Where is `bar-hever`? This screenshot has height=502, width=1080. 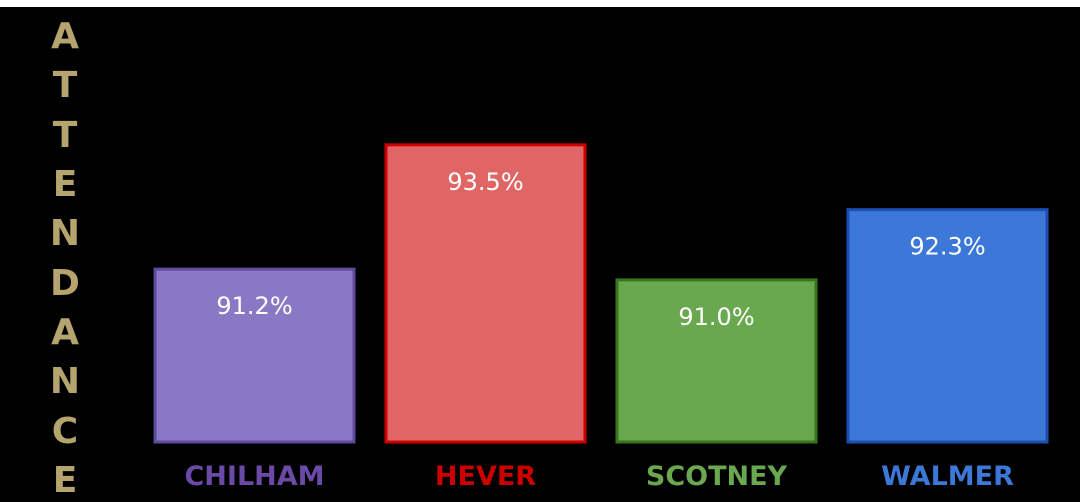
bar-hever is located at coordinates (485, 293).